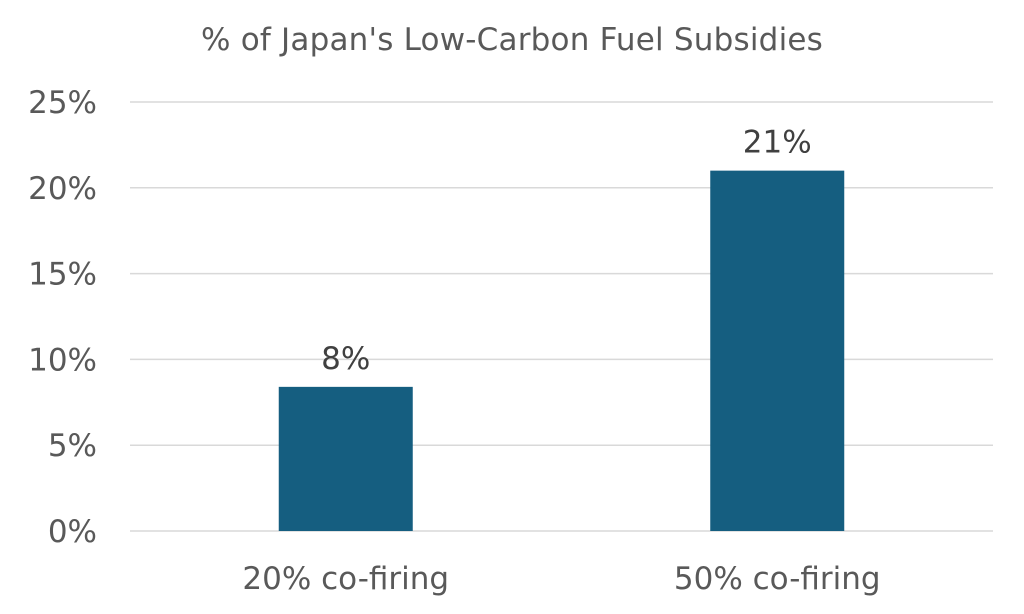 This screenshot has height=614, width=1024. Describe the element at coordinates (561, 579) in the screenshot. I see `x-axis-category-labels: 20% co-firing 50% co-firing` at that location.